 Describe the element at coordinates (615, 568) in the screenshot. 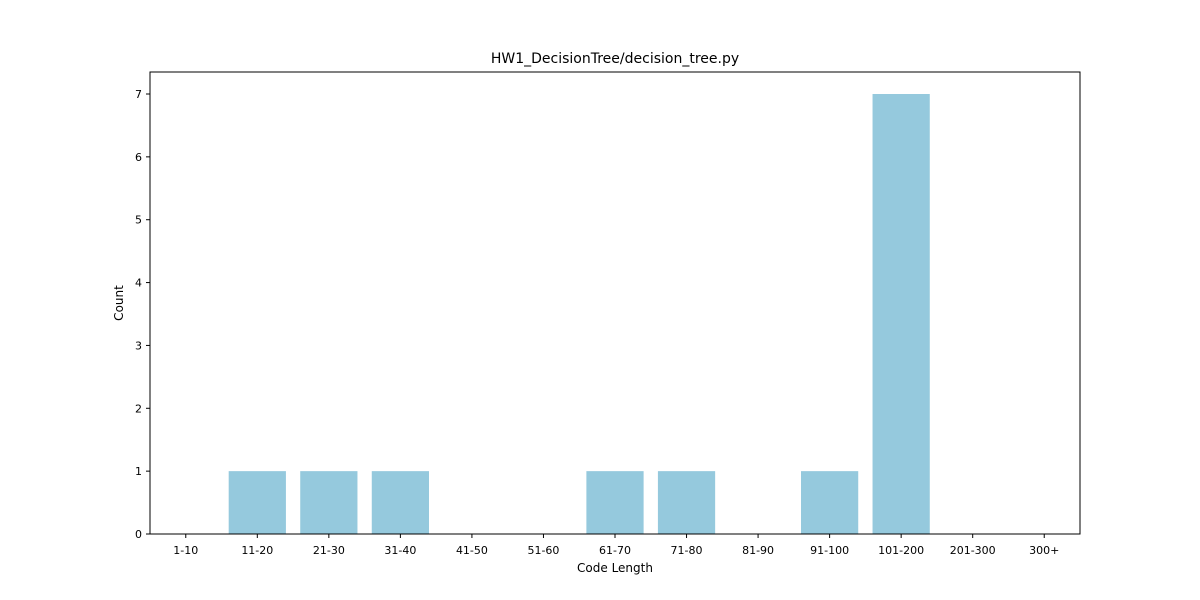

I see `x-axis-label: Code Length` at that location.